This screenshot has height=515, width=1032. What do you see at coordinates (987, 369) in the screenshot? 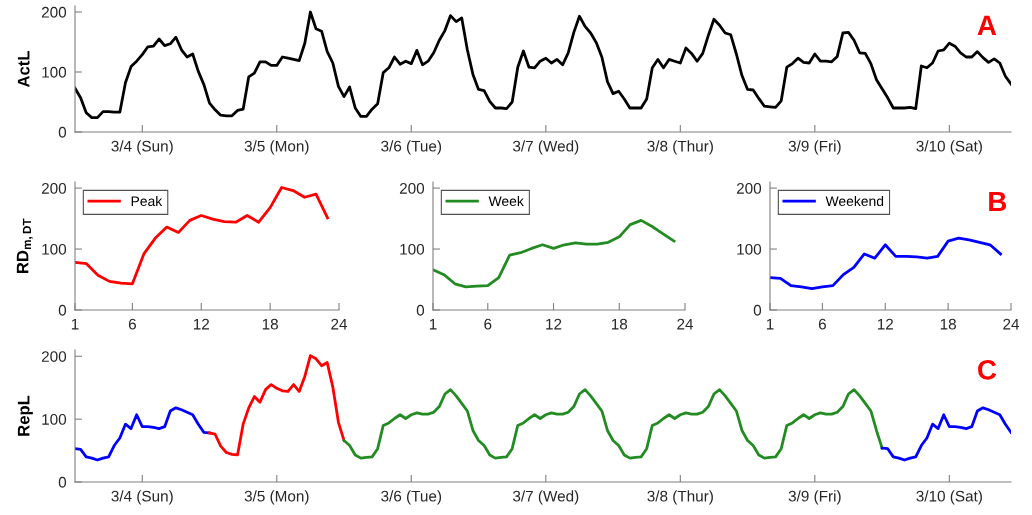
I see `annotation: C` at bounding box center [987, 369].